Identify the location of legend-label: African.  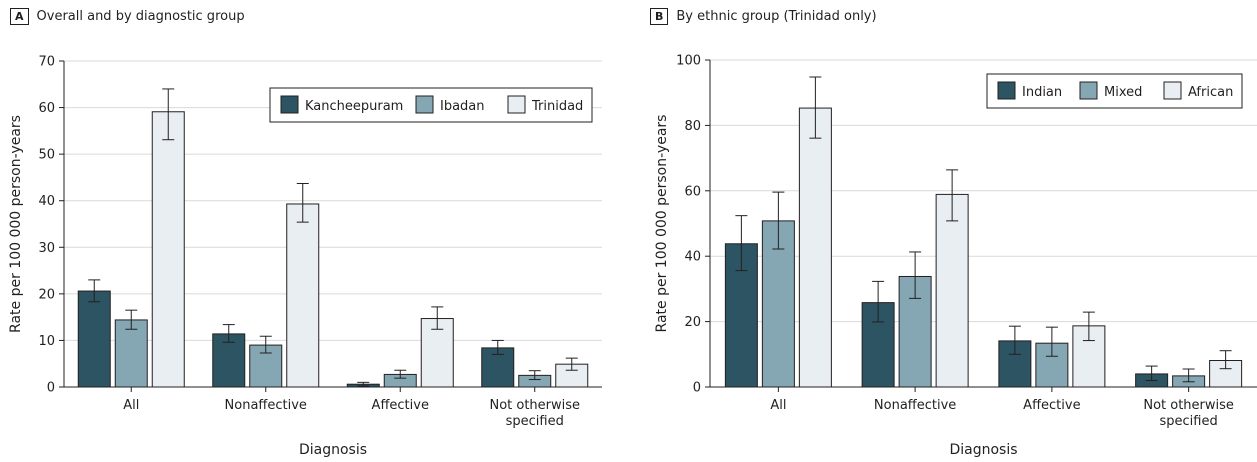
(1210, 92).